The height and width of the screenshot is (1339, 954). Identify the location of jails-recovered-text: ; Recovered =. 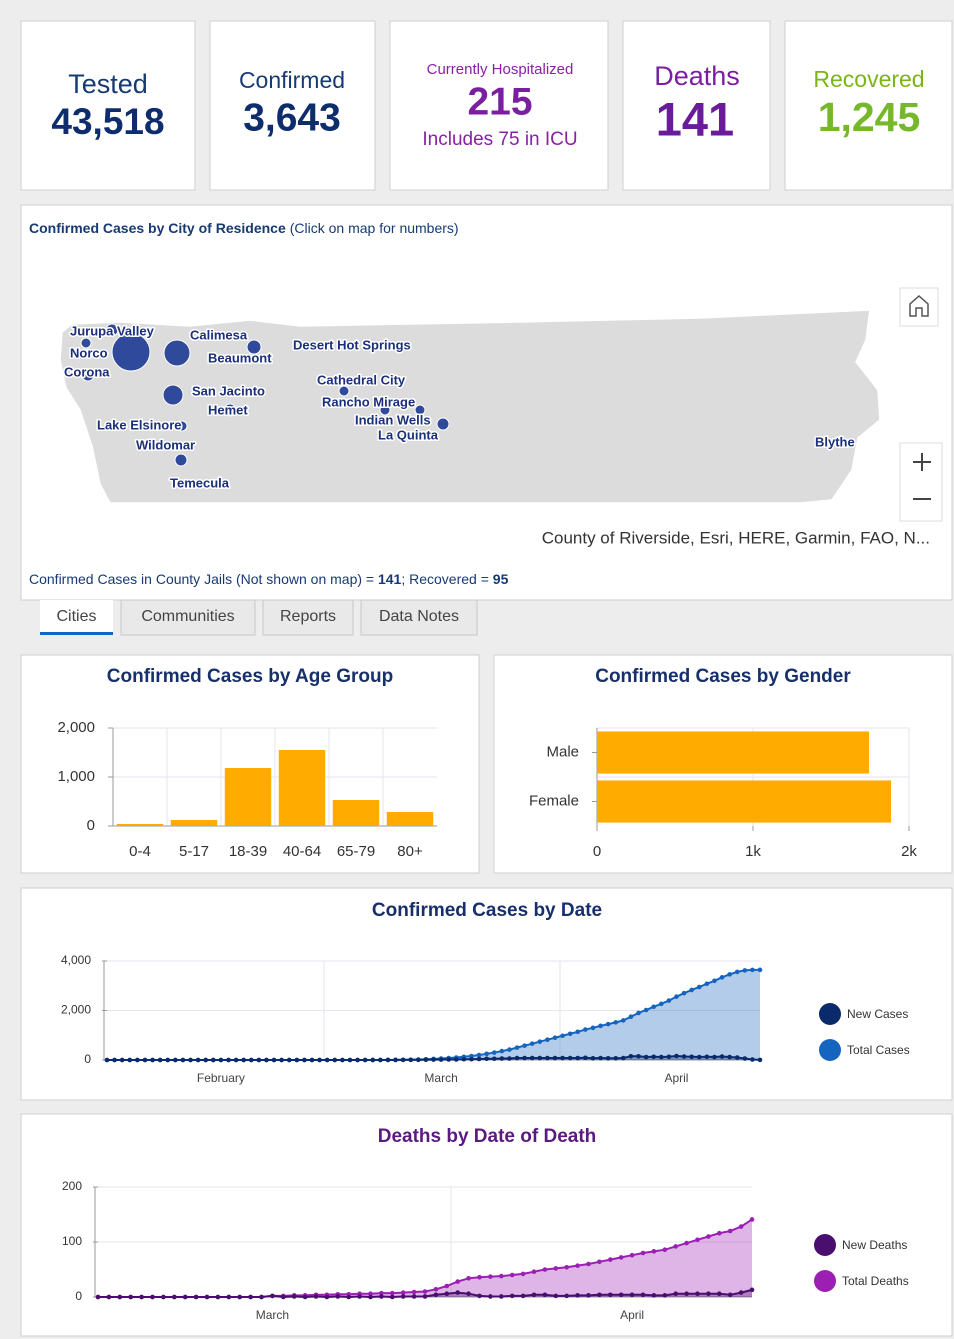
(446, 579).